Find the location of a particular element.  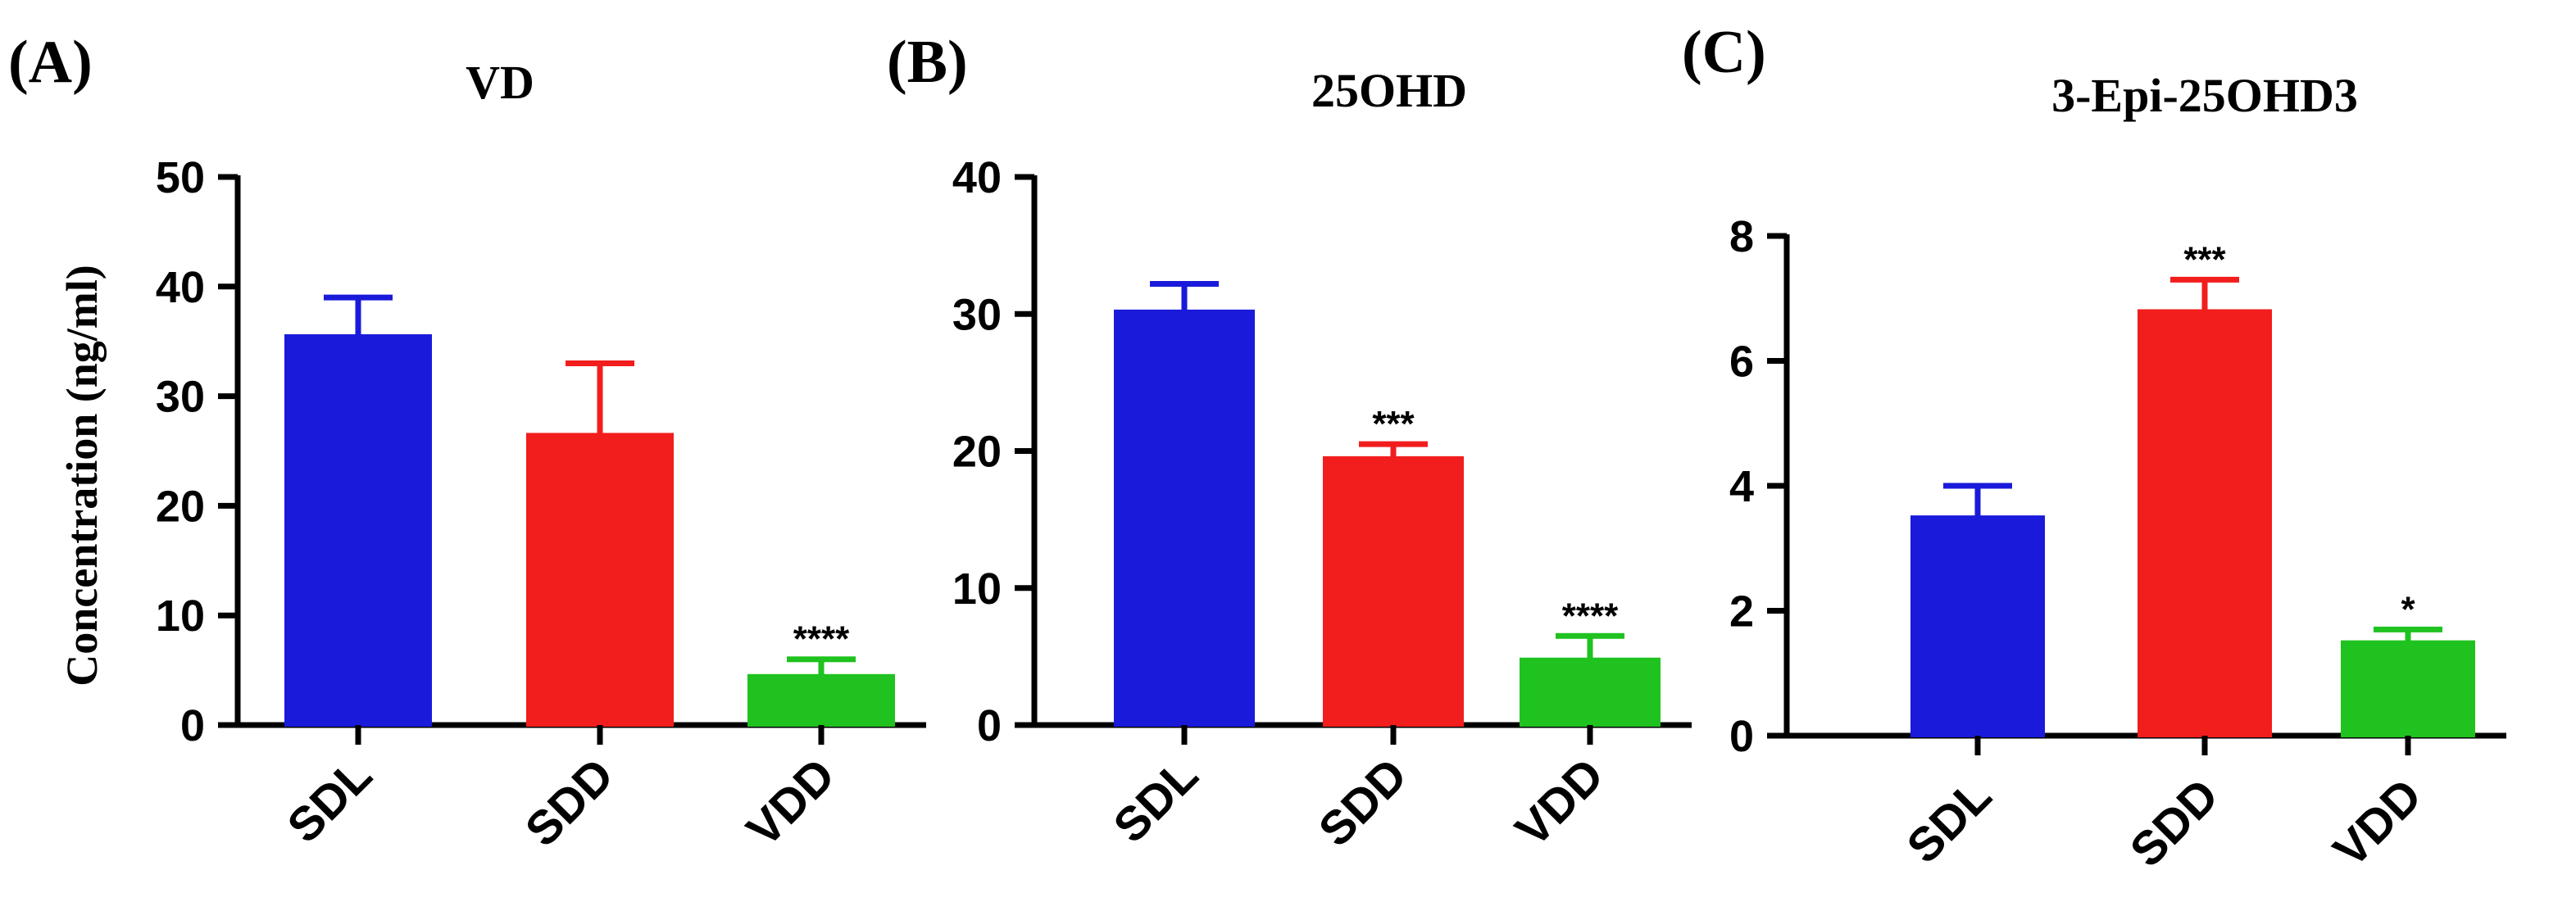

y-tick-label: 8 is located at coordinates (1741, 236).